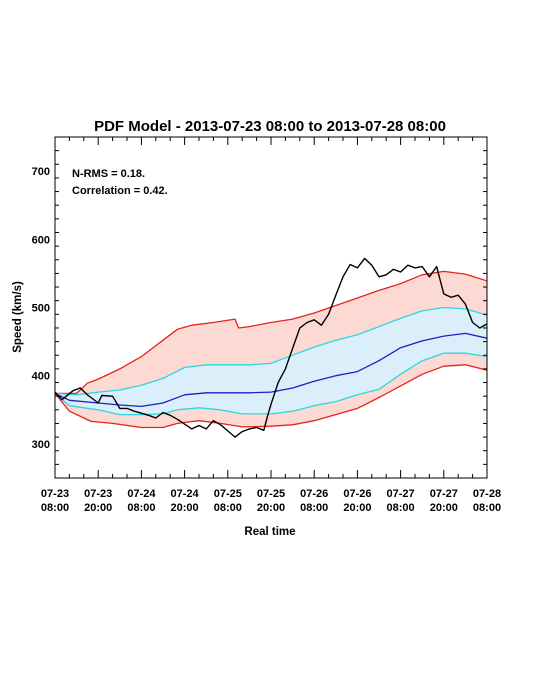  Describe the element at coordinates (271, 384) in the screenshot. I see `series-line-inner-lower` at that location.